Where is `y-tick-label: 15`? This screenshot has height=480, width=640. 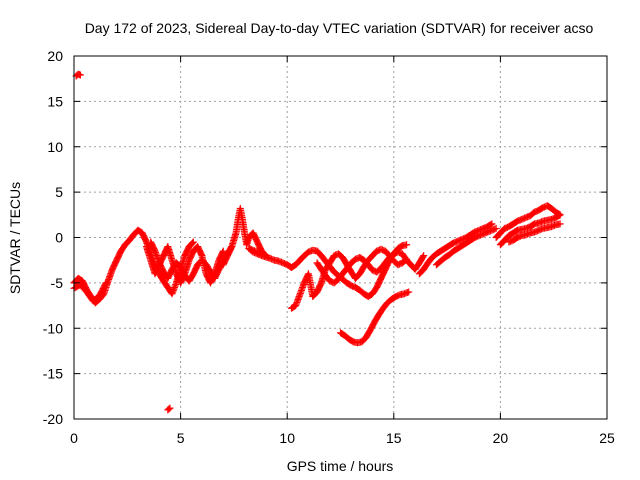
y-tick-label: 15 is located at coordinates (55, 101).